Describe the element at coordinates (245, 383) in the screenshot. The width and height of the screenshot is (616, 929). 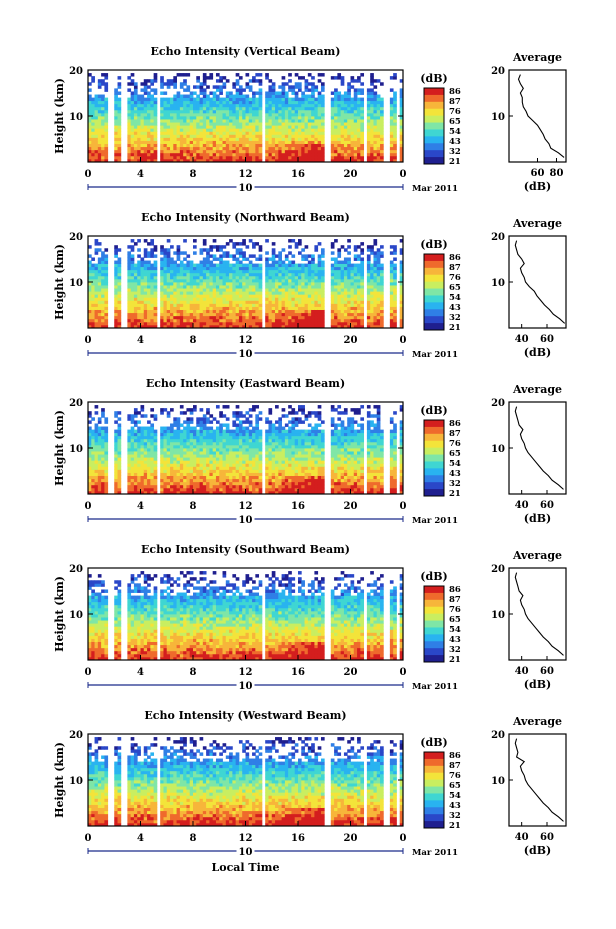
I see `panel-title: Echo Intensity (Eastward Beam)` at that location.